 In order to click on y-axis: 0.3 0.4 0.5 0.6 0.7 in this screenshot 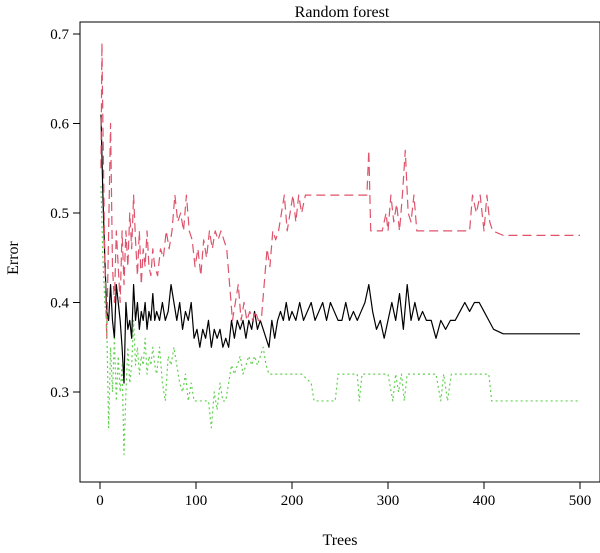, I will do `click(65, 214)`.